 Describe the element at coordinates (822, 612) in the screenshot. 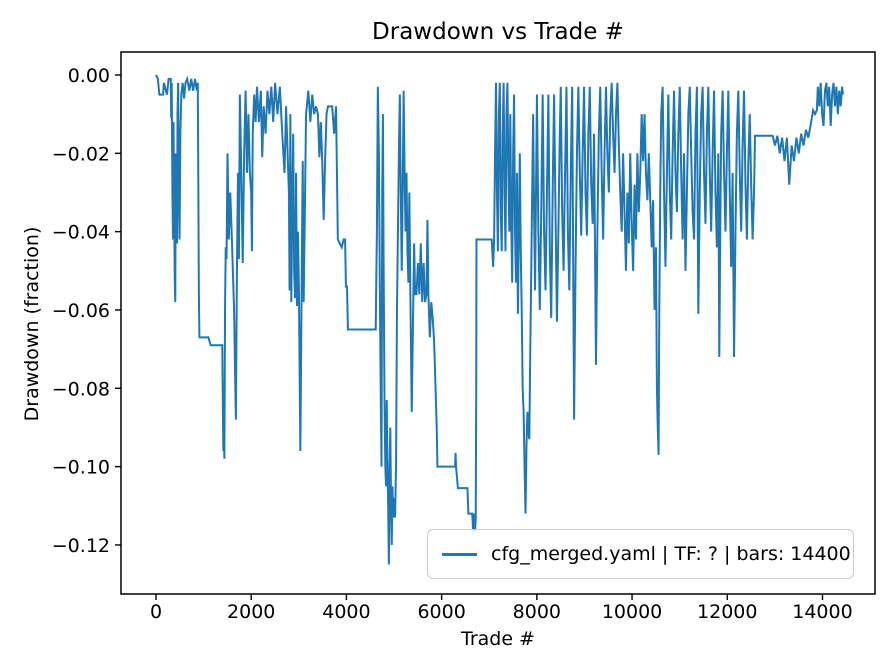

I see `x-tick-label: 14000` at that location.